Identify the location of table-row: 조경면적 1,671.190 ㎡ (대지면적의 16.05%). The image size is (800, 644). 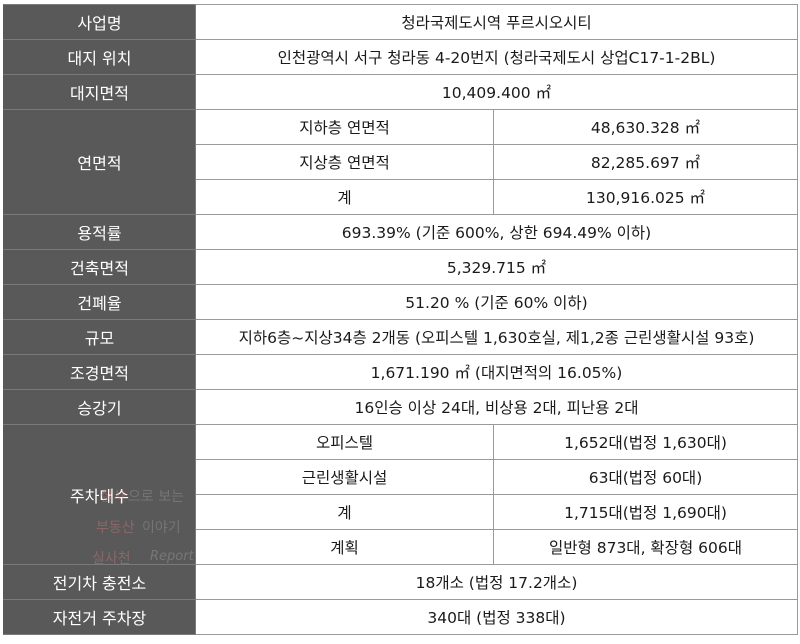
(400, 372).